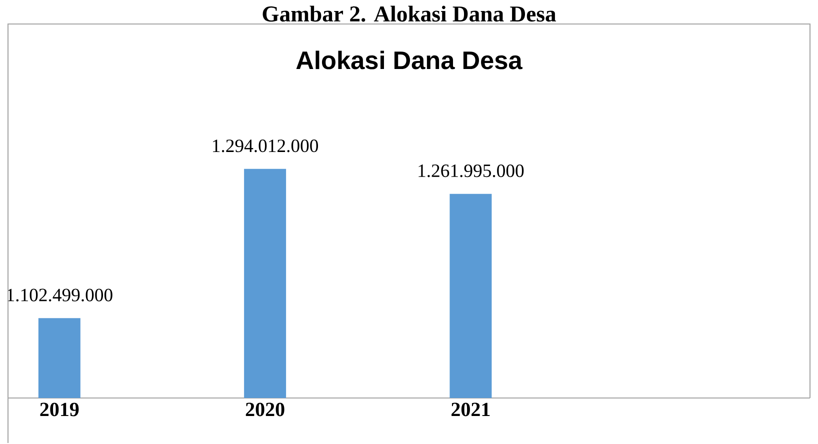 Image resolution: width=818 pixels, height=444 pixels. What do you see at coordinates (265, 409) in the screenshot?
I see `x-tick-label: 2020` at bounding box center [265, 409].